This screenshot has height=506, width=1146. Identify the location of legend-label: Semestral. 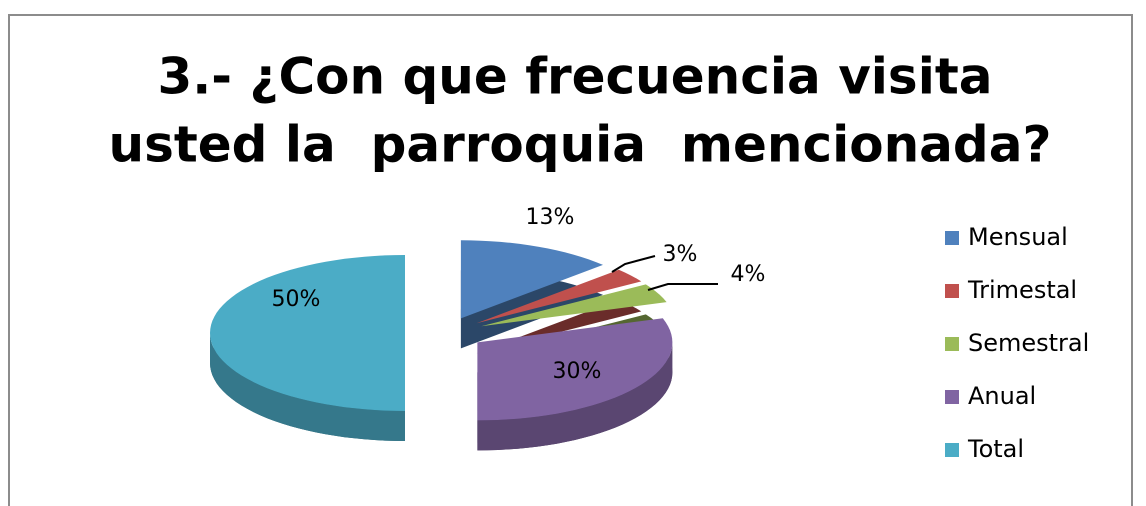
(1028, 343).